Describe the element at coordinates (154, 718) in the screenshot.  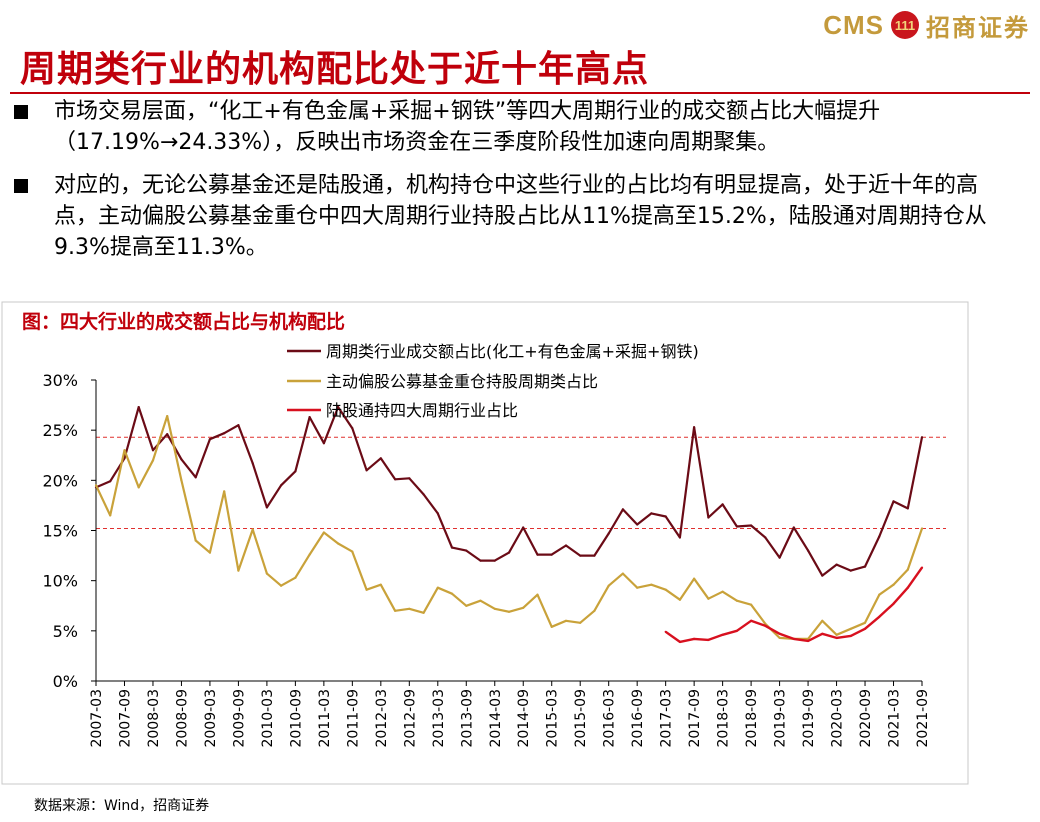
I see `x-tick-label: 2008-03` at that location.